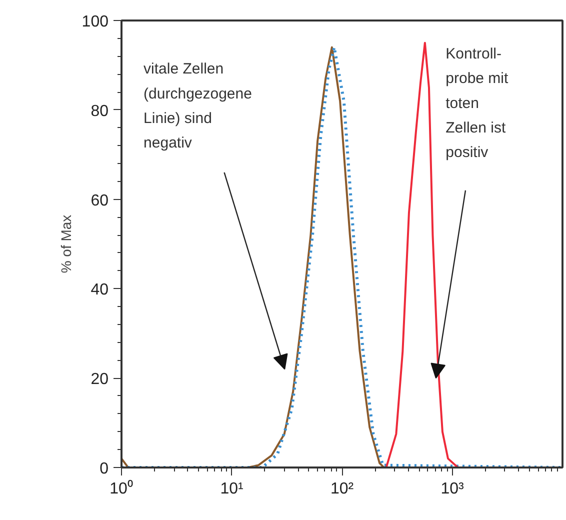  Describe the element at coordinates (99, 111) in the screenshot. I see `y-tick-label: 80` at that location.